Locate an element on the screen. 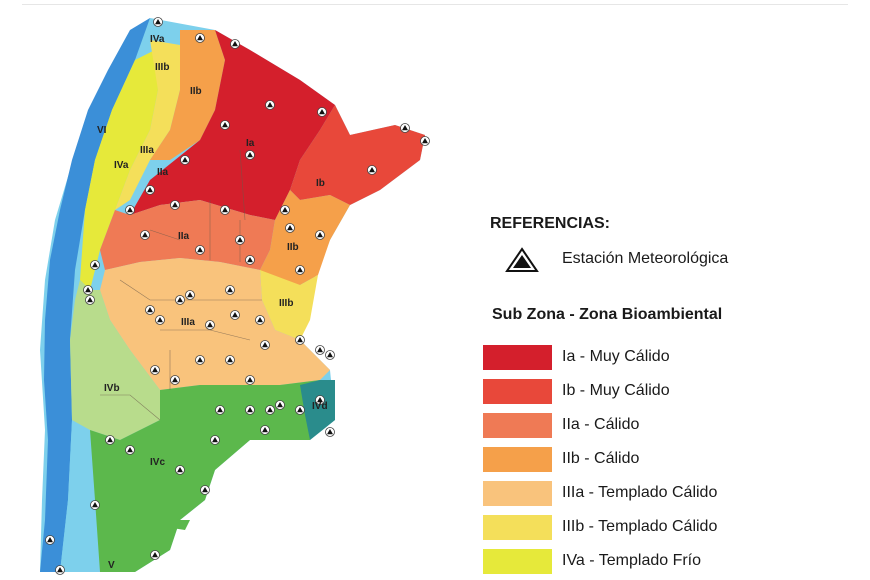 The width and height of the screenshot is (870, 580). zone-label: IVb is located at coordinates (112, 388).